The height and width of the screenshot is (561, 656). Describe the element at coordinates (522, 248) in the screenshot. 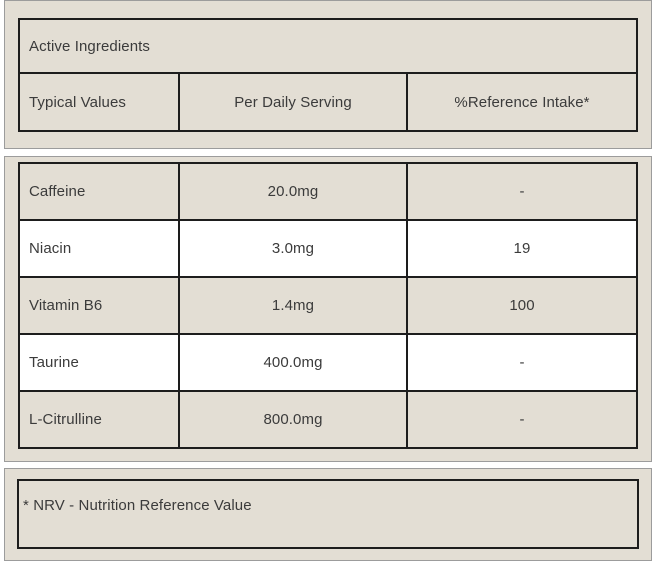

I see `ingredient-nrv: 19` at that location.